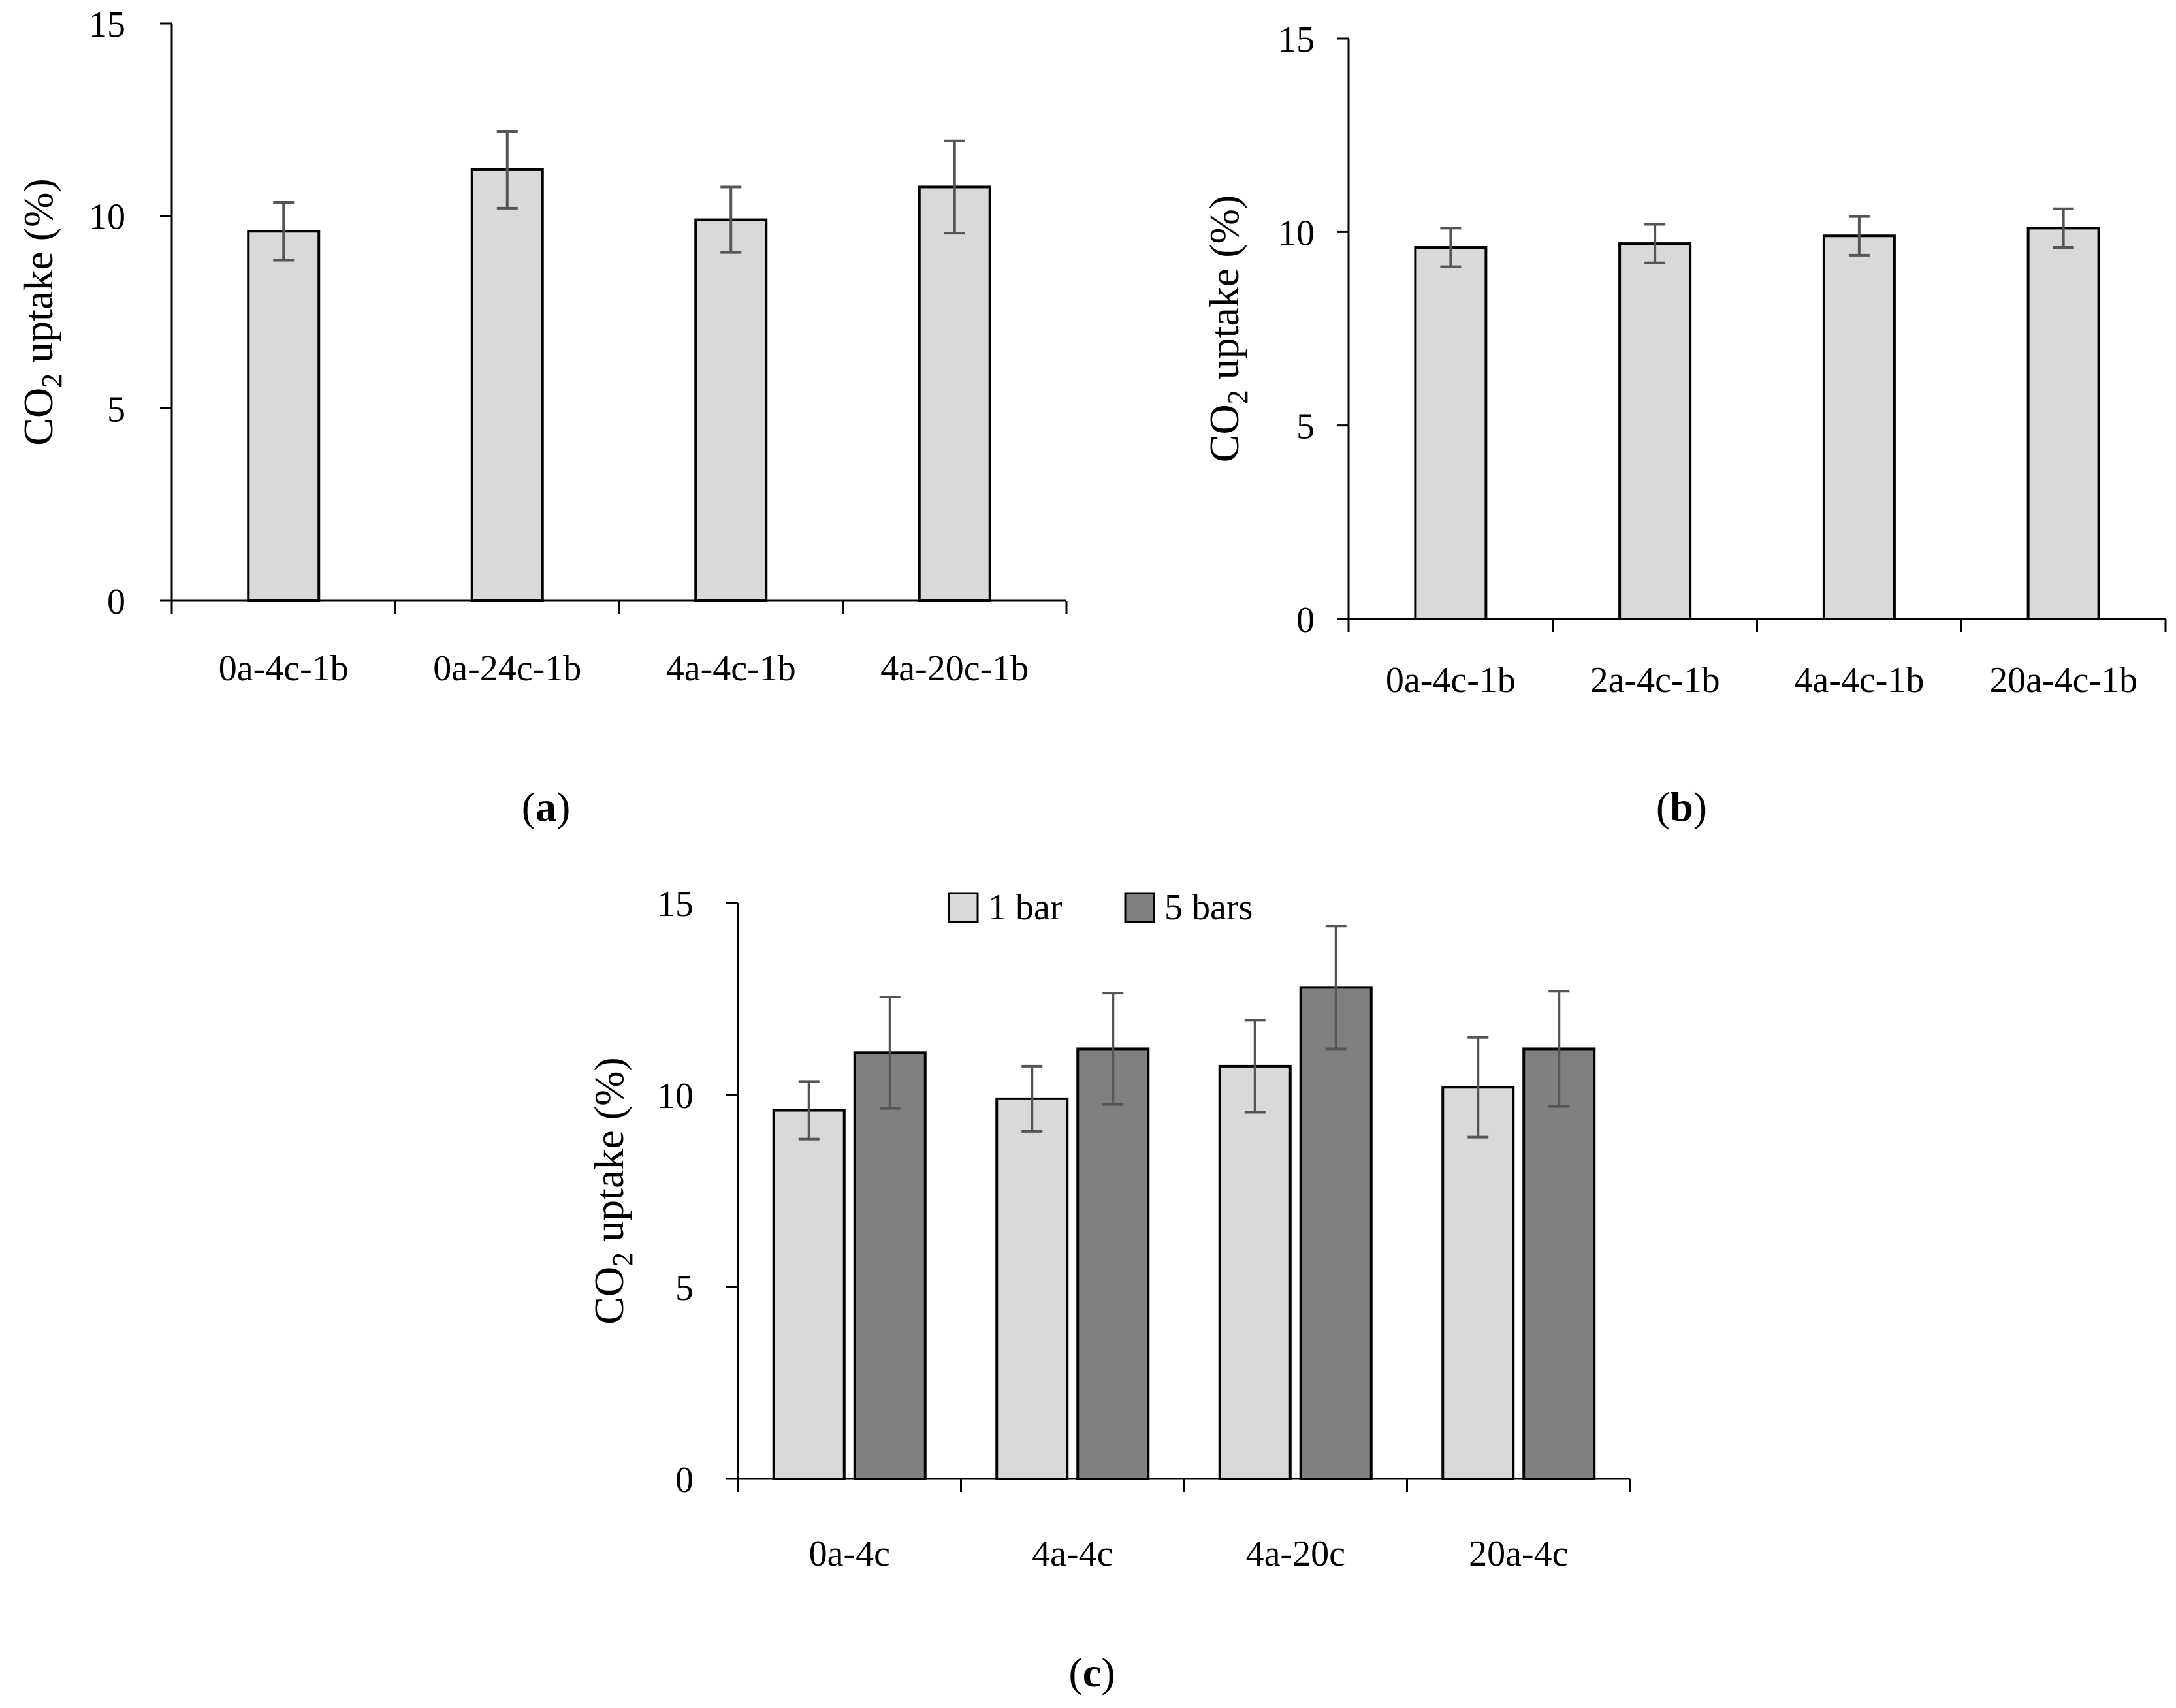 Image resolution: width=2176 pixels, height=1708 pixels. I want to click on x-category-label: 4a-4c, so click(1072, 1554).